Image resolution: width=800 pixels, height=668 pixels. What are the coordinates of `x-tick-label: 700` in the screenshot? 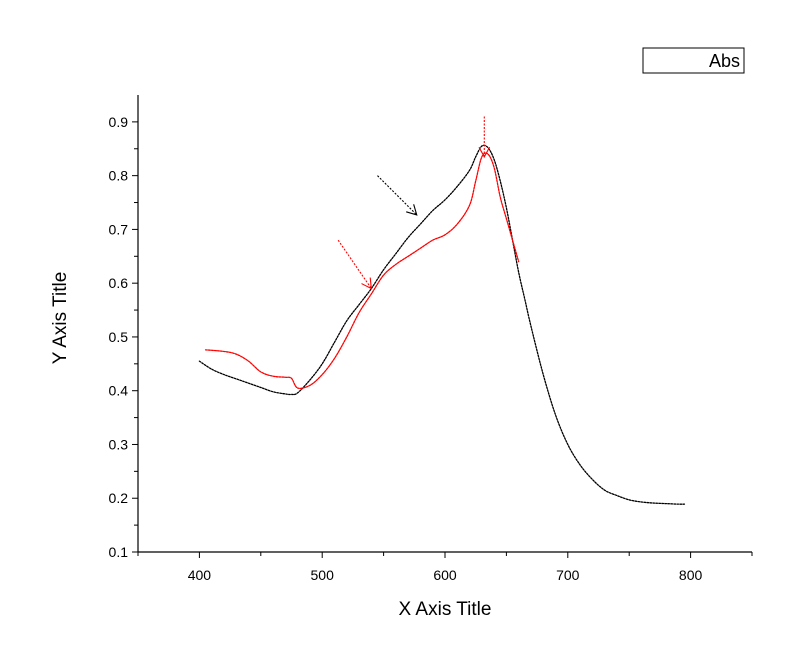 It's located at (568, 575).